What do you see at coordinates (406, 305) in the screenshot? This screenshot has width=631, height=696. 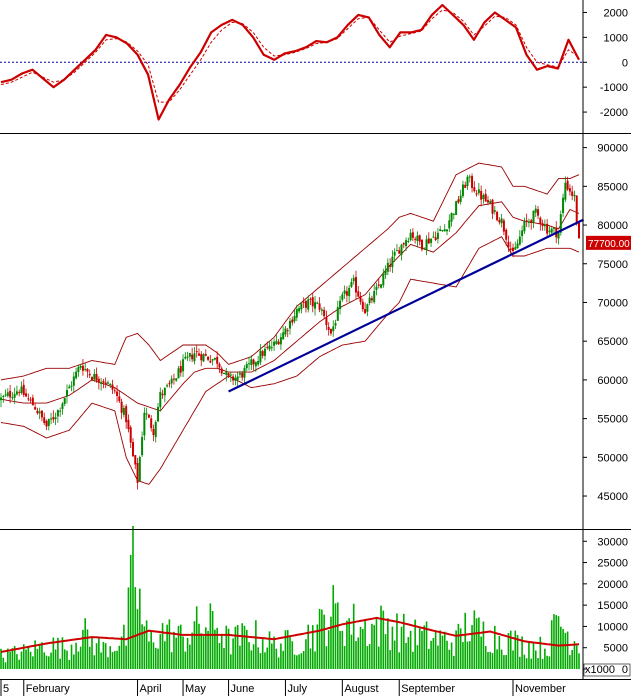 I see `trendline` at bounding box center [406, 305].